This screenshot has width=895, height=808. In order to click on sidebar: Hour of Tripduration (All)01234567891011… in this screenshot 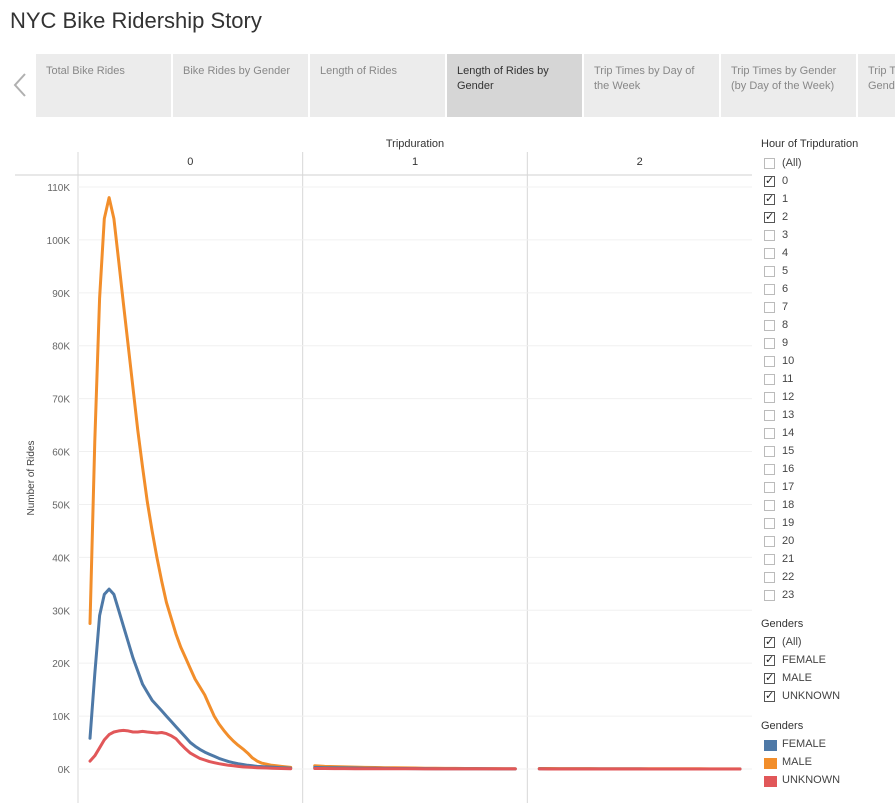, I will do `click(827, 466)`.